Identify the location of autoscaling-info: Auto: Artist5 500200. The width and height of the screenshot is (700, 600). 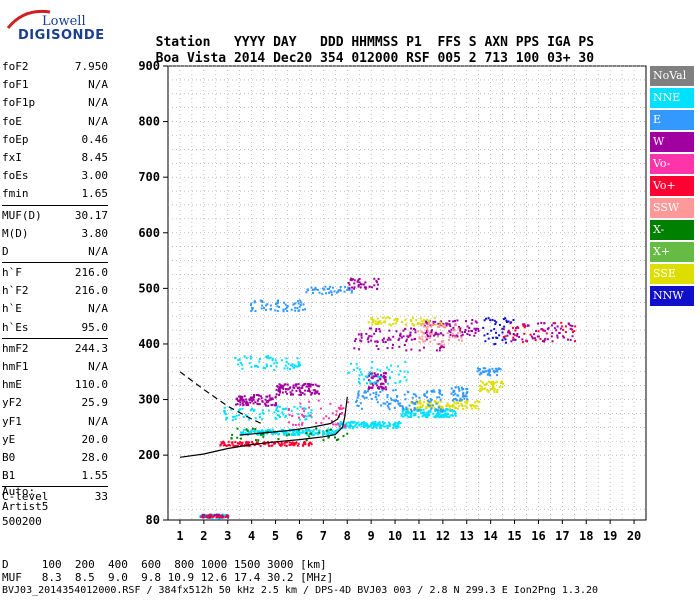
(25, 506).